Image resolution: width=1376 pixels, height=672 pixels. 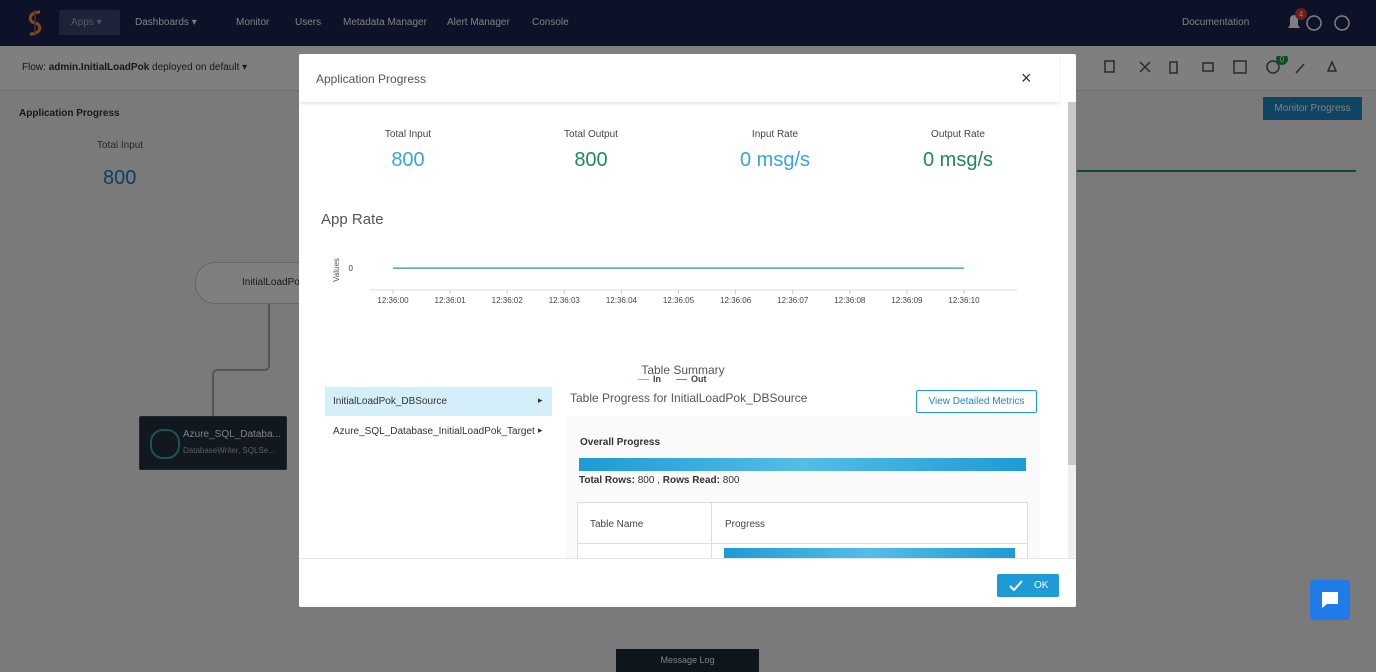 What do you see at coordinates (591, 134) in the screenshot?
I see `stat-label: Total Output` at bounding box center [591, 134].